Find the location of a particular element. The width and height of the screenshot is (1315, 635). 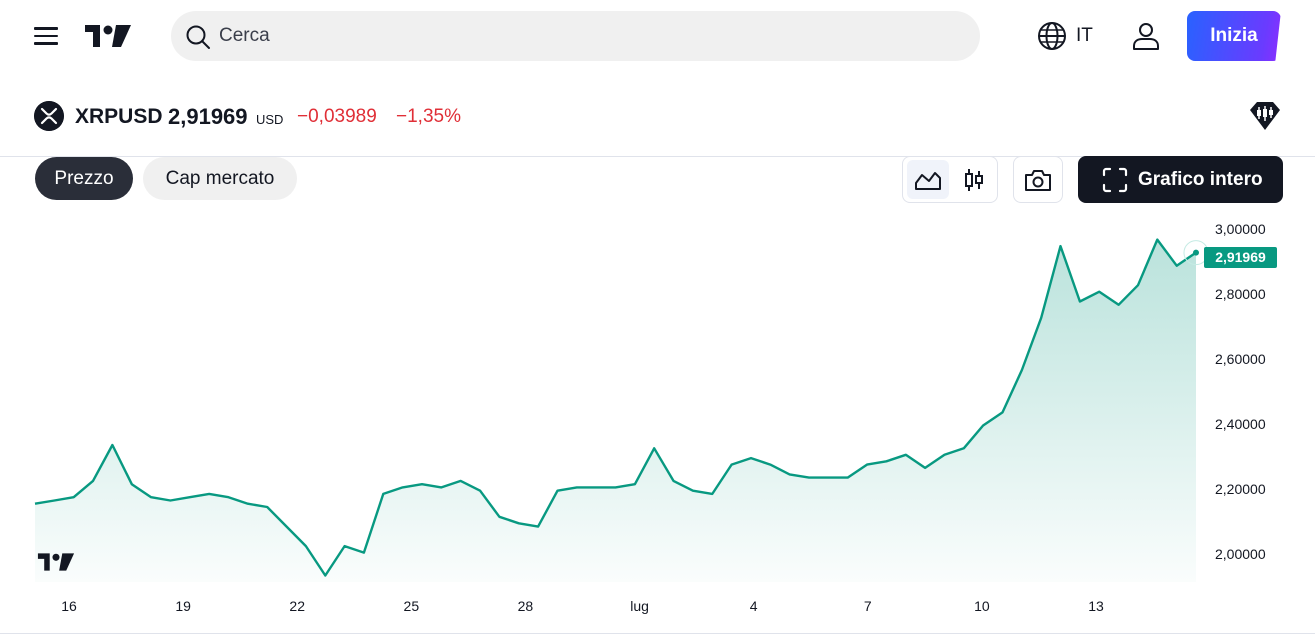

tab-market-cap: Cap mercato is located at coordinates (220, 178).